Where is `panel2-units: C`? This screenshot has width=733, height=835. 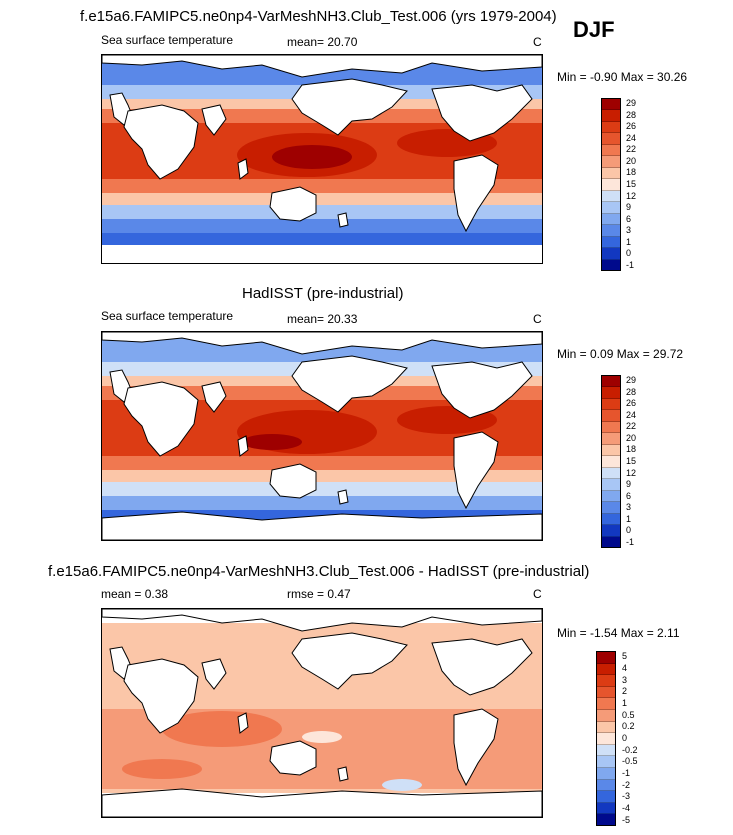 panel2-units: C is located at coordinates (537, 319).